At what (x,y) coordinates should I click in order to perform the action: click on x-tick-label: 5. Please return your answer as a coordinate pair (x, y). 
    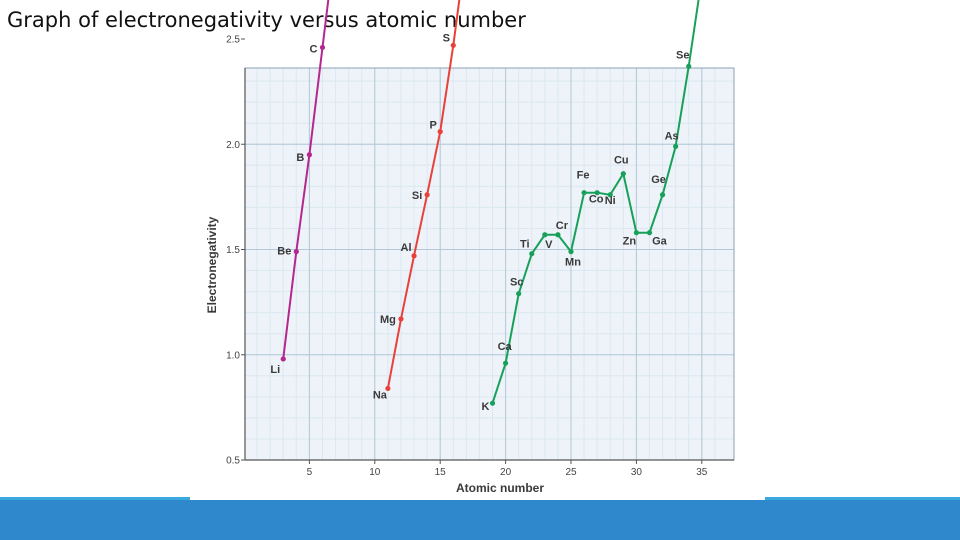
    Looking at the image, I should click on (310, 472).